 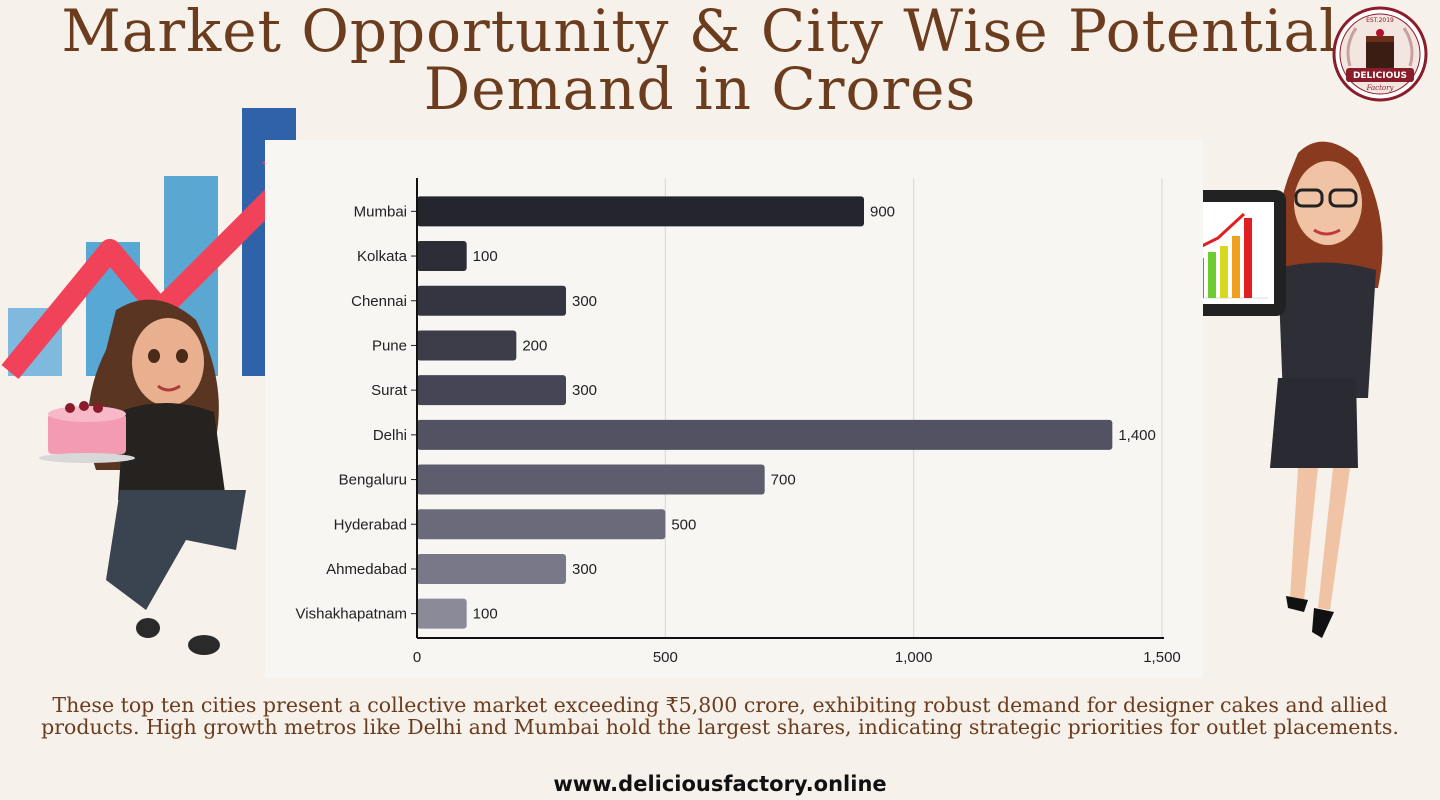 I want to click on category-label: Ahmedabad, so click(x=366, y=569).